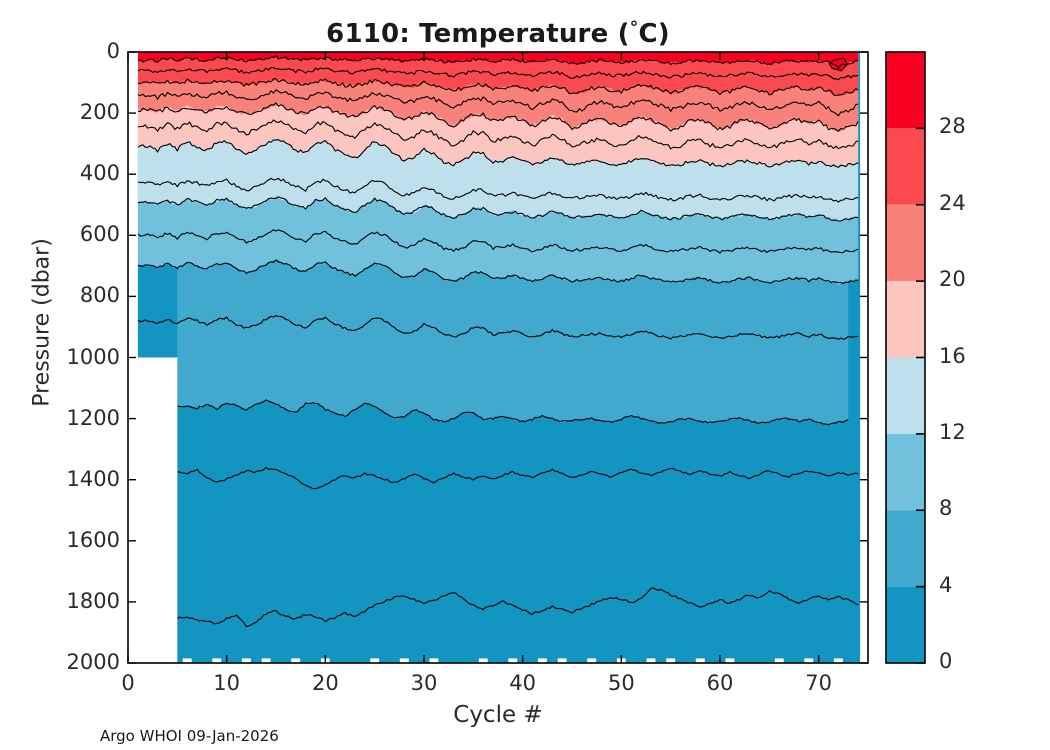 This screenshot has height=750, width=1050. What do you see at coordinates (523, 683) in the screenshot?
I see `x-tick-value: 40` at bounding box center [523, 683].